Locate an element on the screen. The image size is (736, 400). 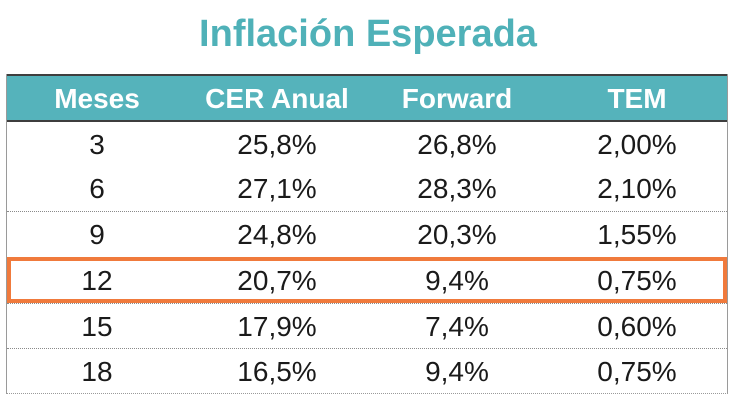
column-header-meses: Meses is located at coordinates (97, 98).